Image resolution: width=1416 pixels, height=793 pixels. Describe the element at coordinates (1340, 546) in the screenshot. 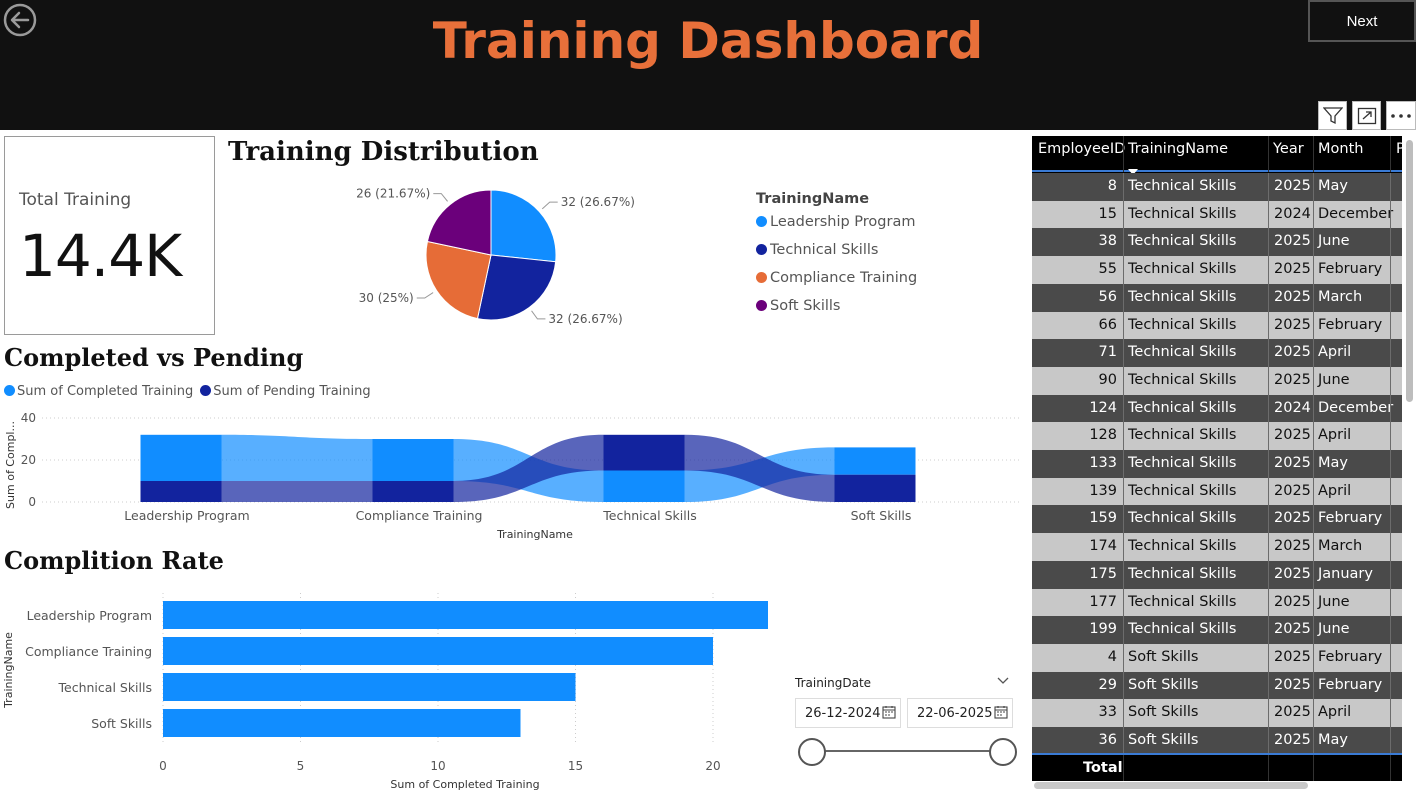

I see `cell-month: March` at that location.